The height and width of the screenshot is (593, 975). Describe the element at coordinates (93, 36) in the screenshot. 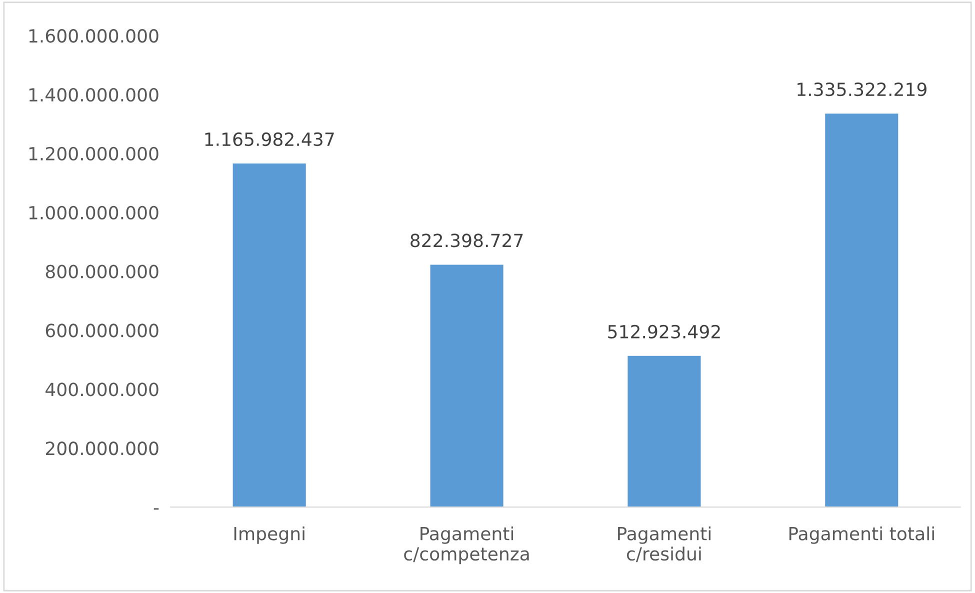

I see `y-tick-label: 1.600.000.000` at that location.